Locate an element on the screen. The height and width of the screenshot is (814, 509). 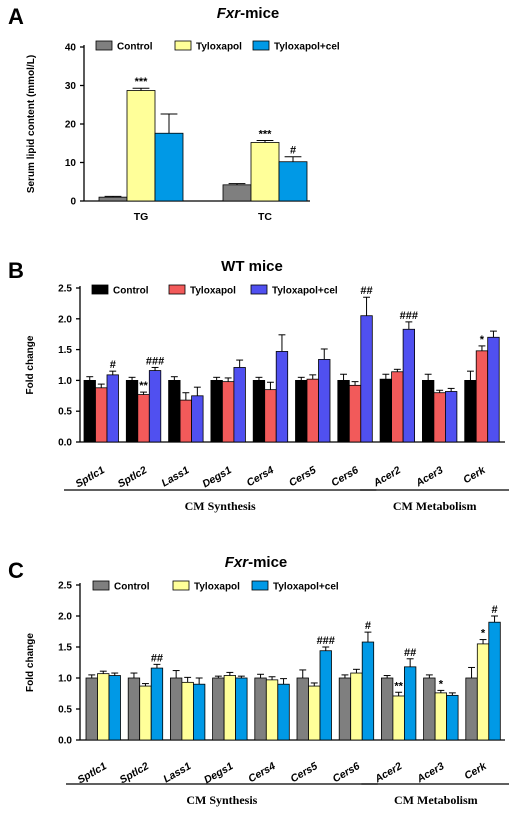
group-label: CM Metabolism is located at coordinates (436, 800).